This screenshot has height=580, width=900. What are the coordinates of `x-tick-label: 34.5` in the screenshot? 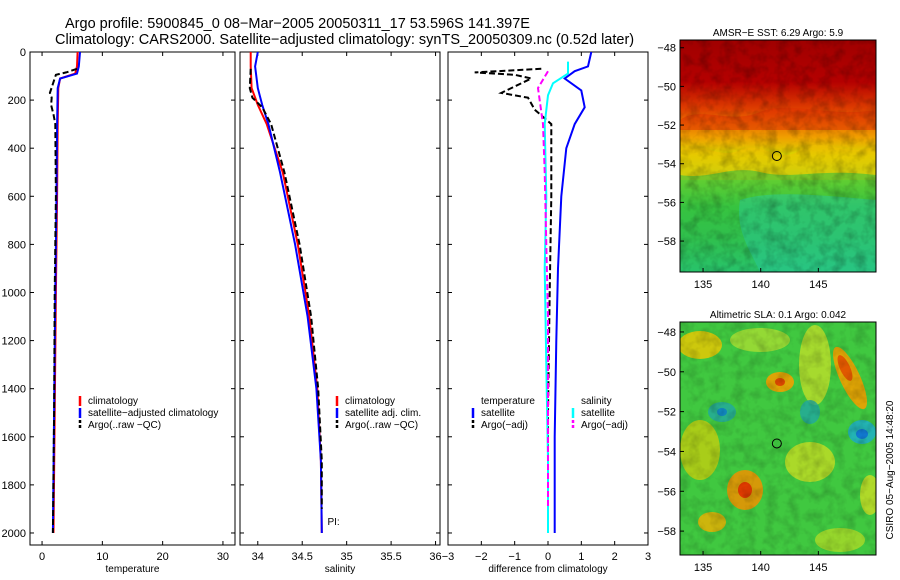 It's located at (302, 557).